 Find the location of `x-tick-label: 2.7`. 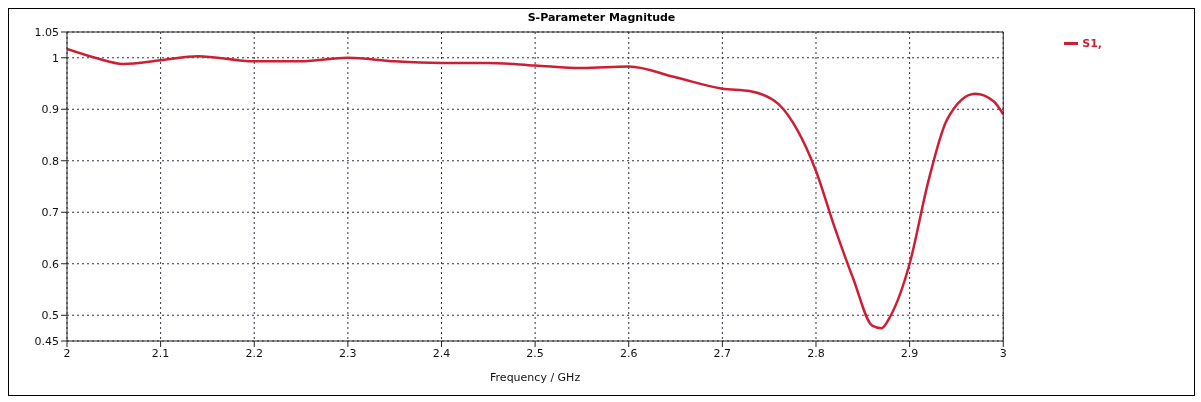

x-tick-label: 2.7 is located at coordinates (722, 353).